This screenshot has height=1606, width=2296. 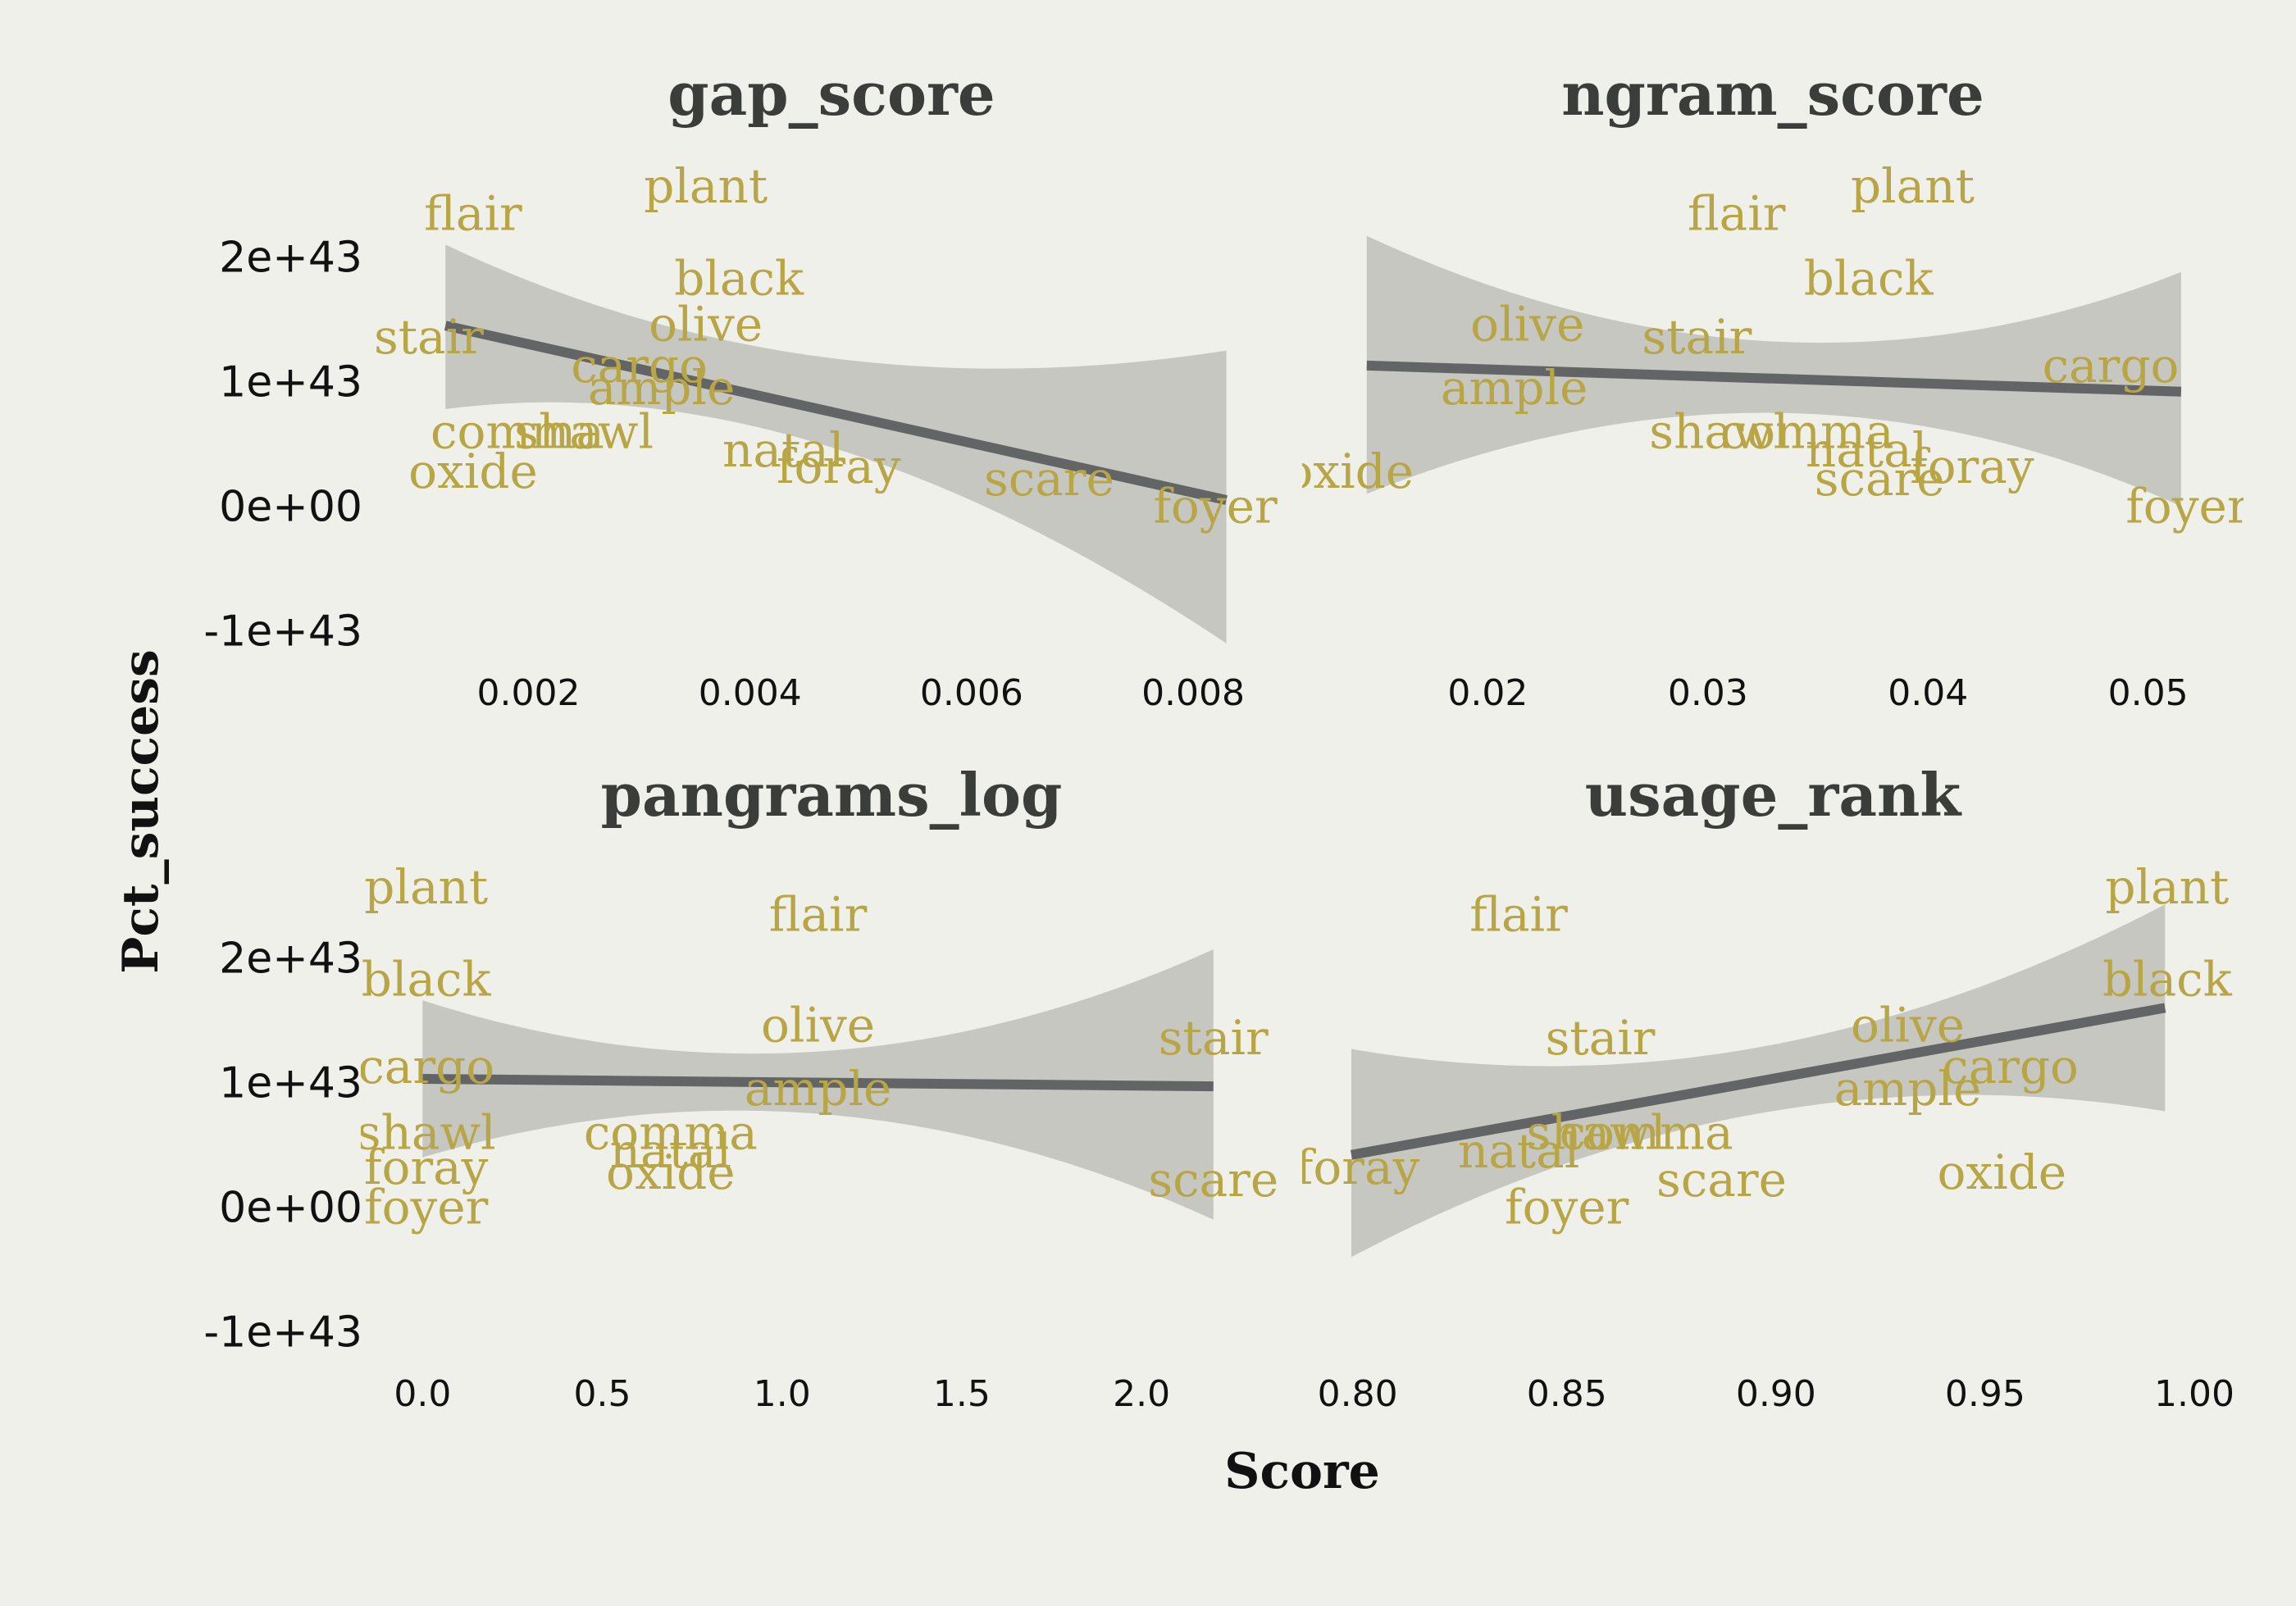 What do you see at coordinates (1141, 1394) in the screenshot?
I see `x-tick-label: 2.0` at bounding box center [1141, 1394].